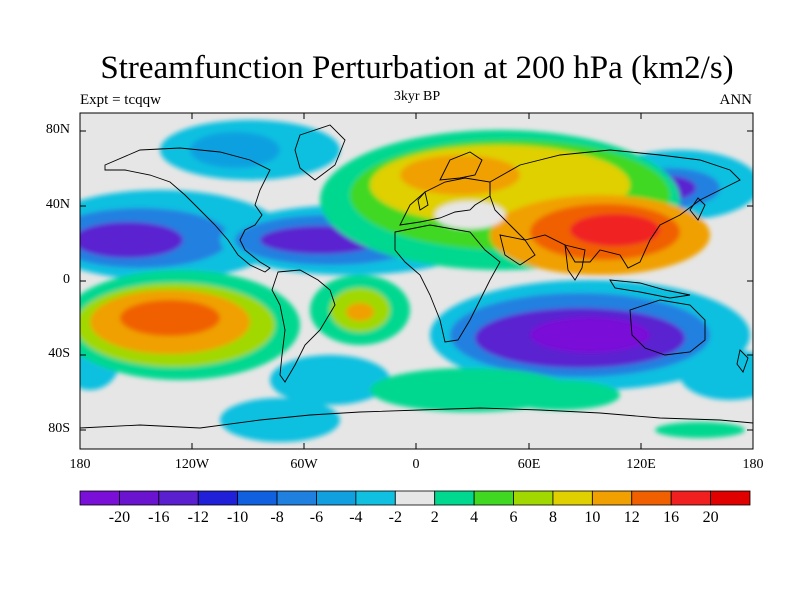  What do you see at coordinates (513, 517) in the screenshot?
I see `colorbar-label: 6` at bounding box center [513, 517].